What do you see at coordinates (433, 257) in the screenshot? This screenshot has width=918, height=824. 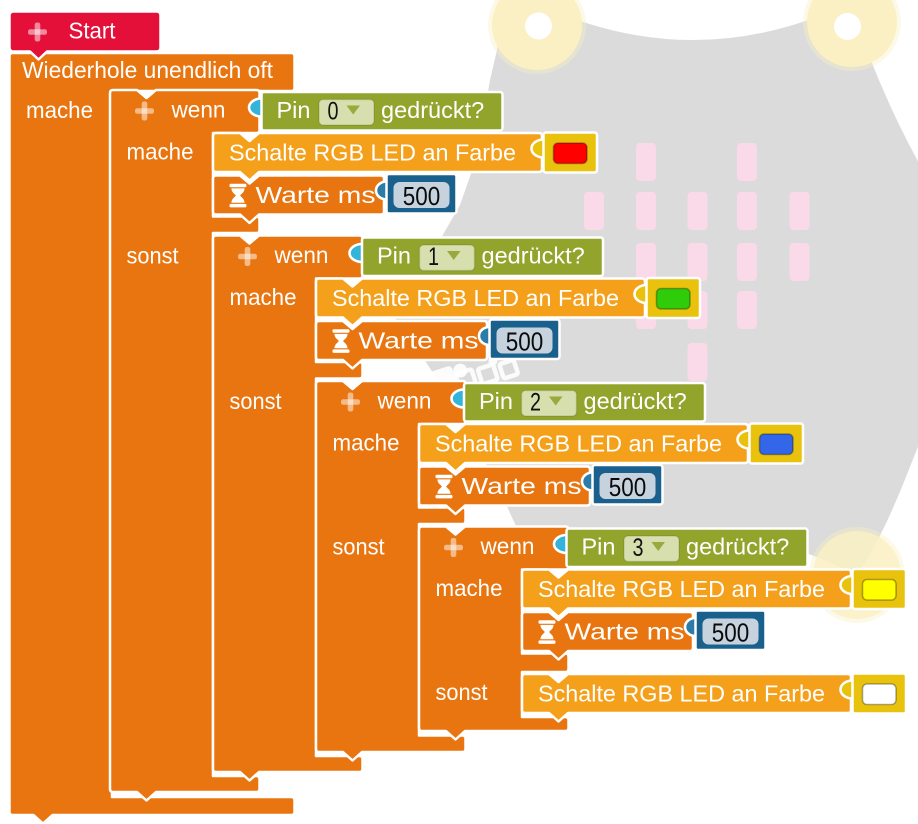 I see `svg-text: 1` at bounding box center [433, 257].